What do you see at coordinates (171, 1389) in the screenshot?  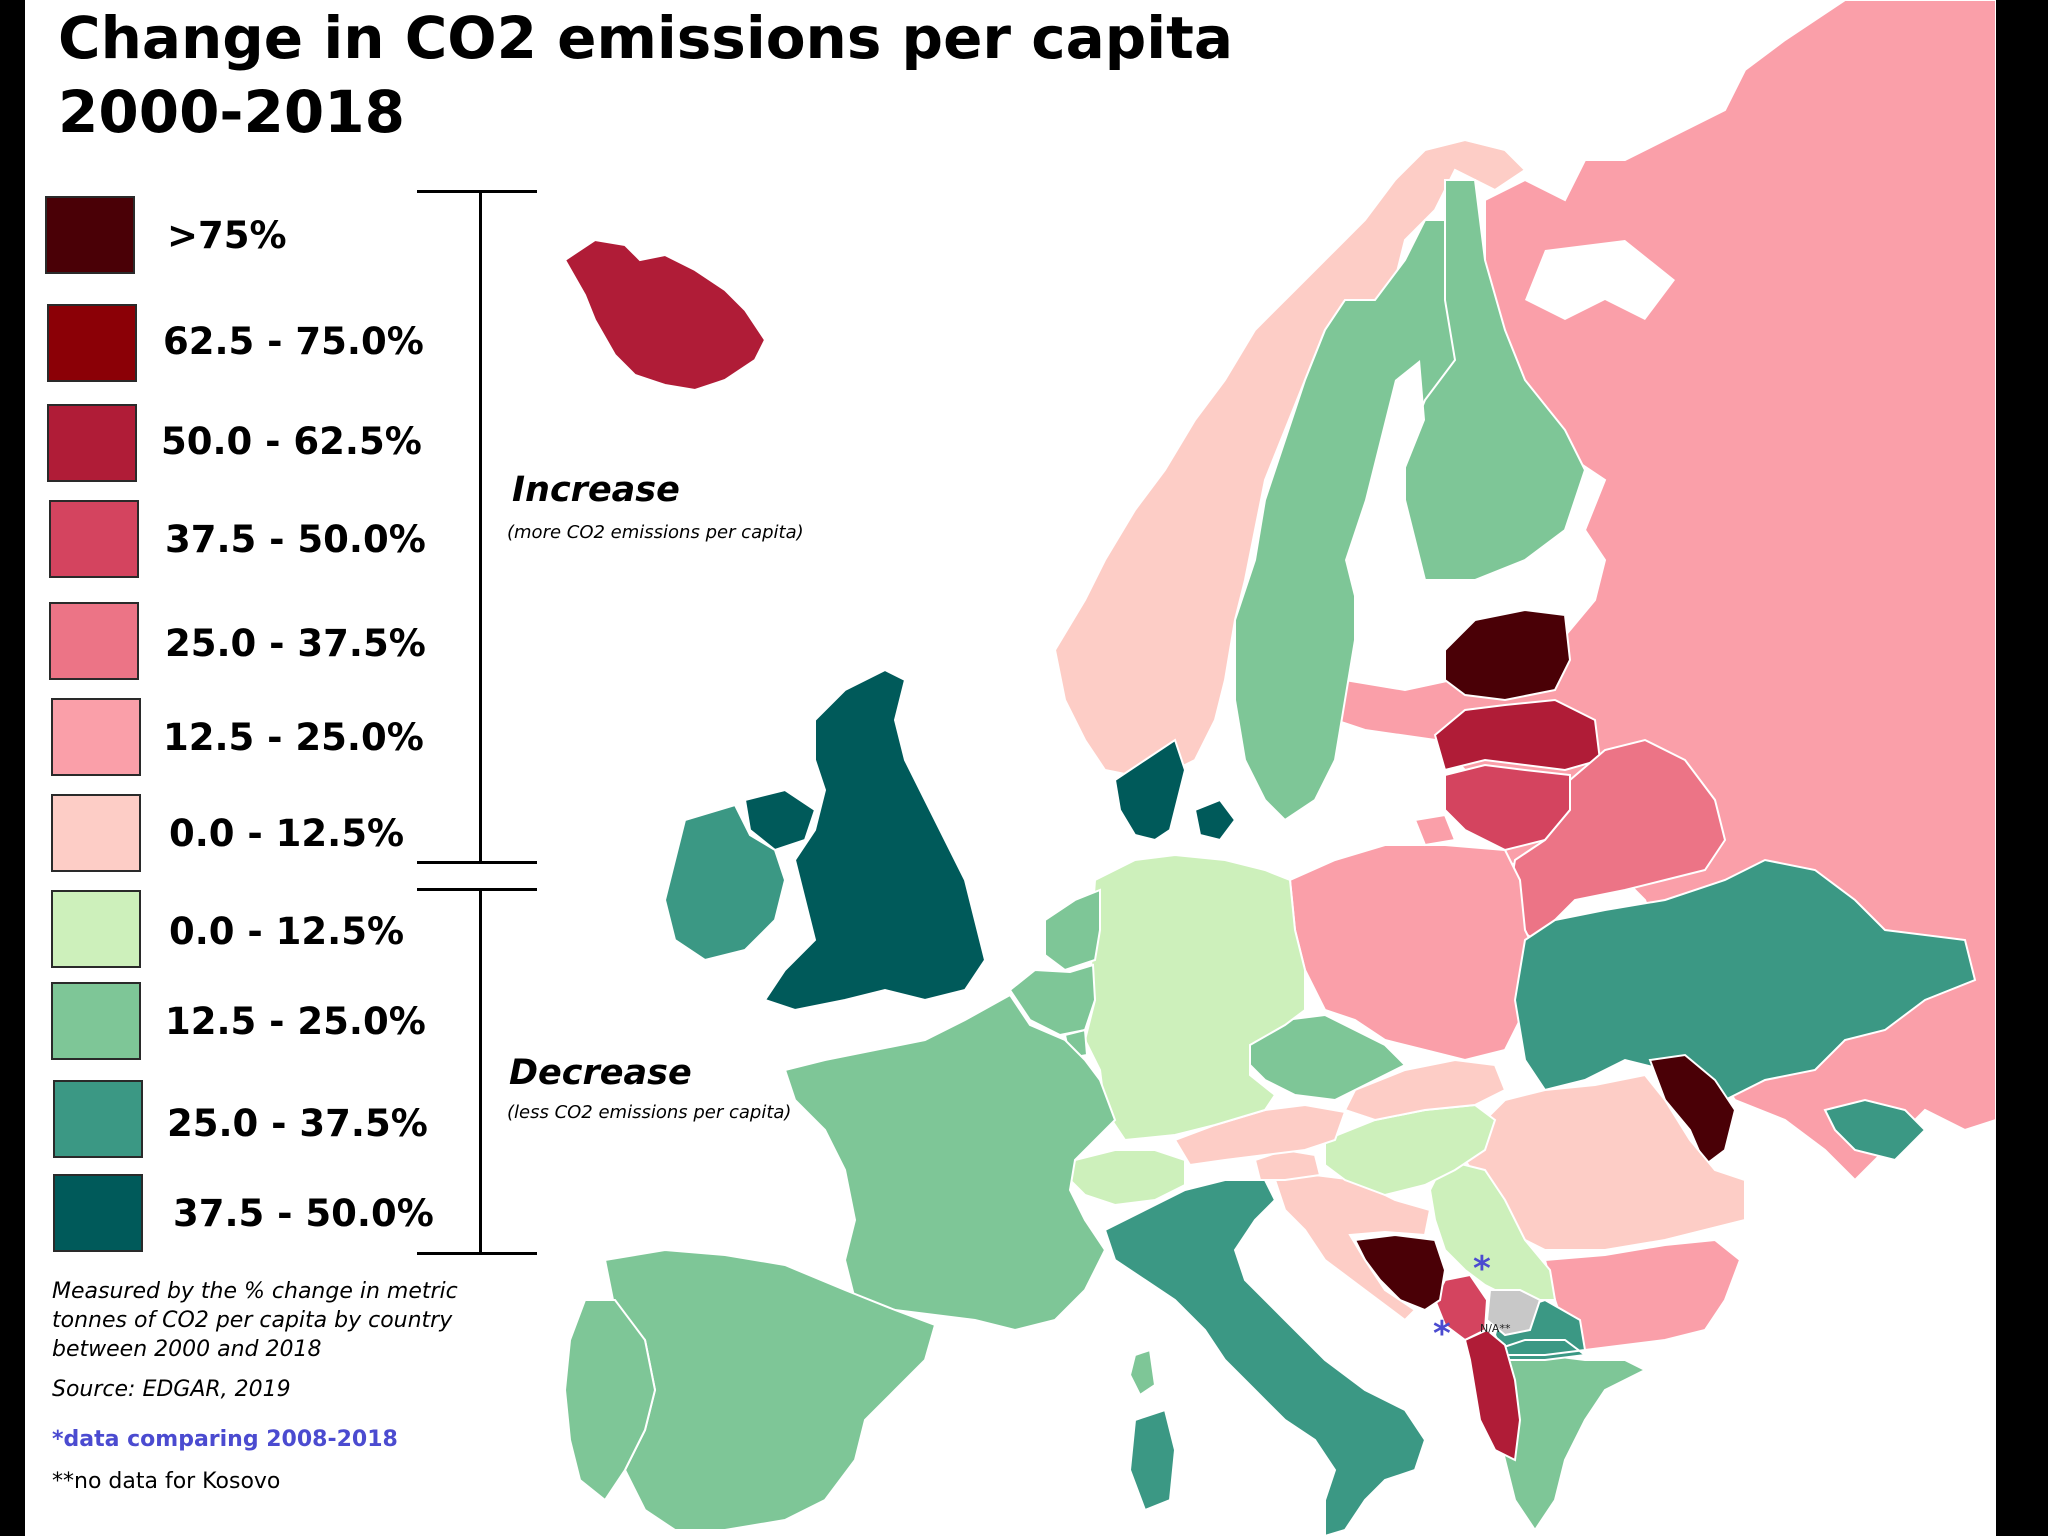 I see `source-note: Source: EDGAR, 2019` at bounding box center [171, 1389].